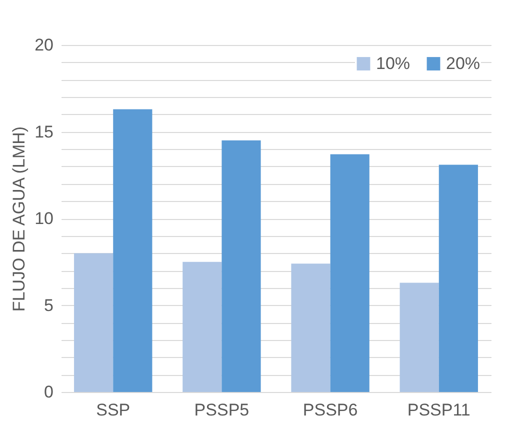 The height and width of the screenshot is (425, 524). What do you see at coordinates (438, 410) in the screenshot?
I see `x-tick-label: PSSP11` at bounding box center [438, 410].